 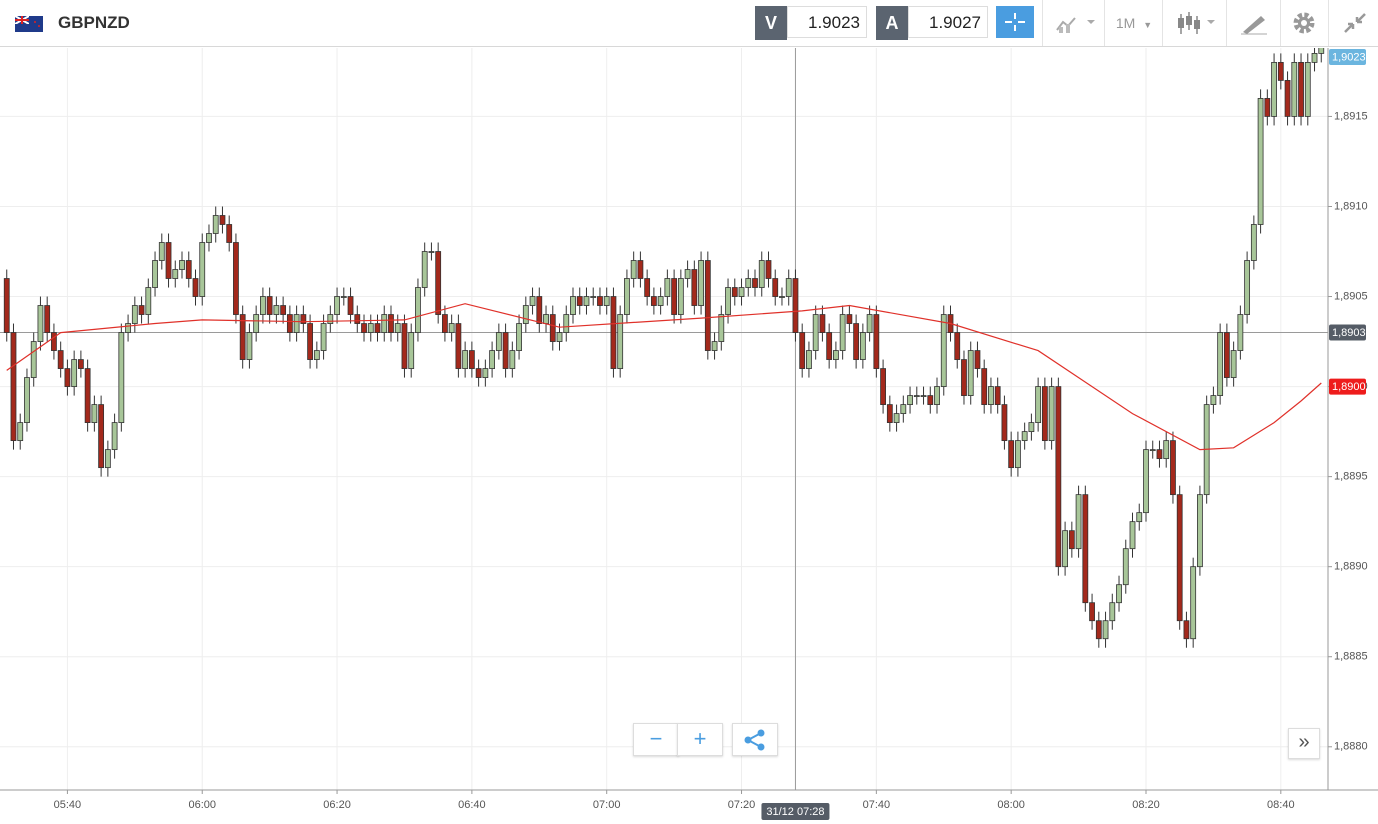 What do you see at coordinates (892, 23) in the screenshot?
I see `buy-button: A` at bounding box center [892, 23].